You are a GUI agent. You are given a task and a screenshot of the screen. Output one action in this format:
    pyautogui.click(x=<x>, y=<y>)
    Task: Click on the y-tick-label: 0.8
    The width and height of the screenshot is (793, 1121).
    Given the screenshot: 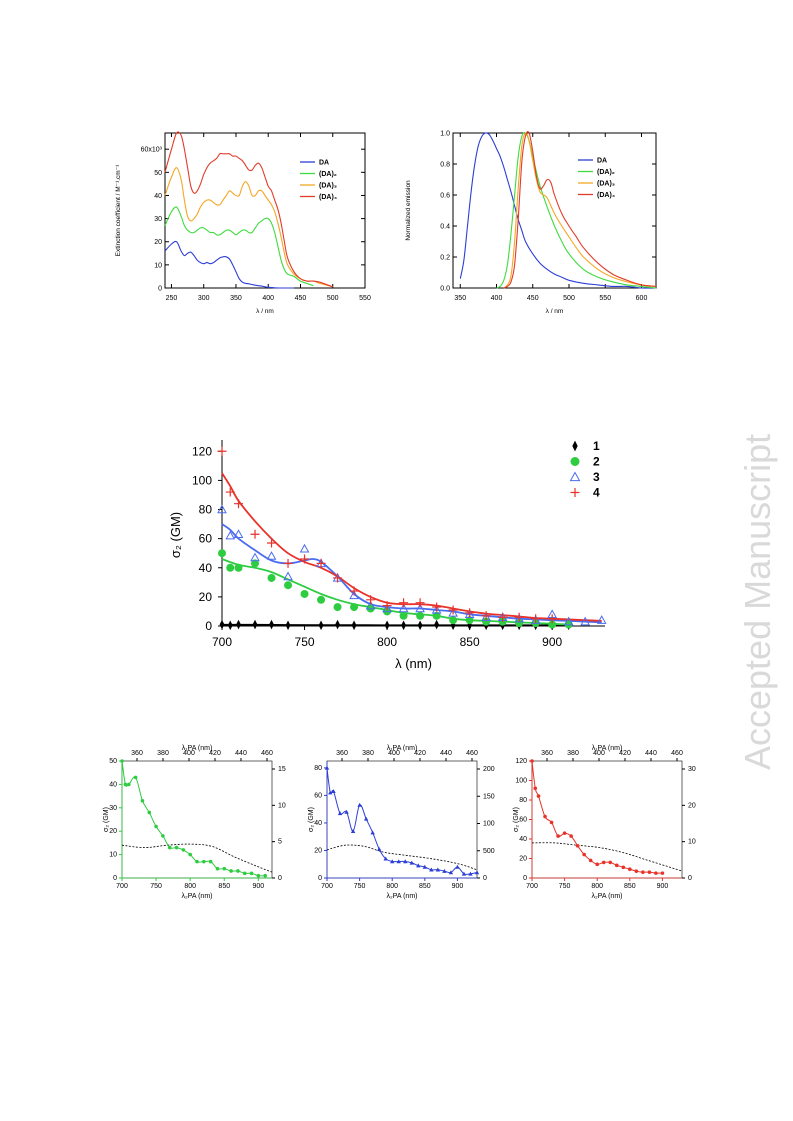 What is the action you would take?
    pyautogui.click(x=445, y=165)
    